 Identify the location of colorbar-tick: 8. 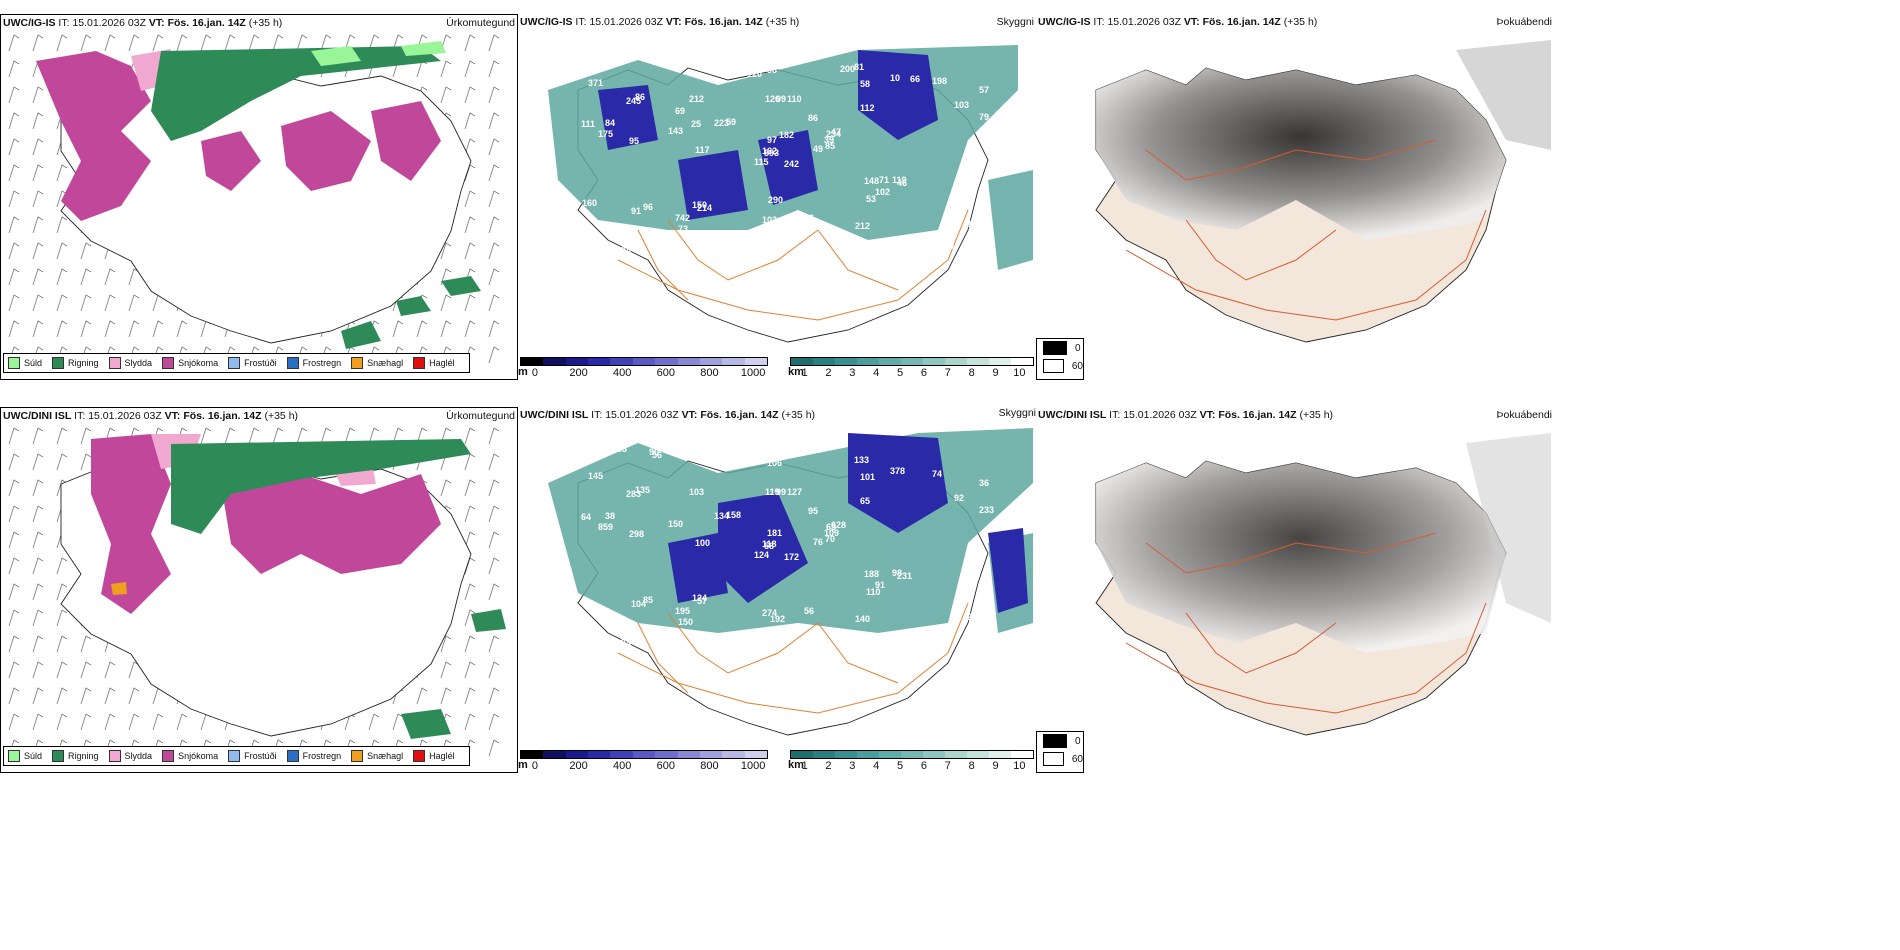
(971, 373).